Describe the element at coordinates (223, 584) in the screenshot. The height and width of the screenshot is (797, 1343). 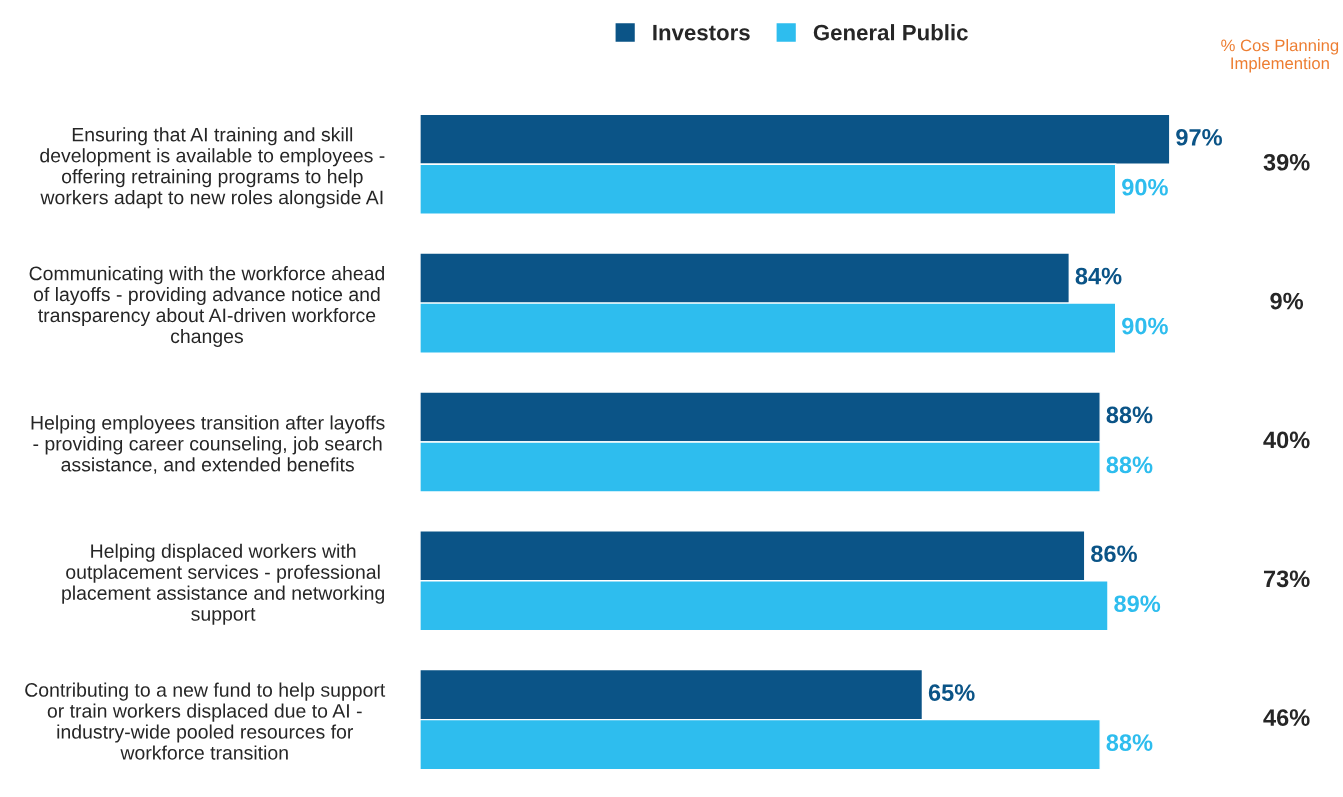
I see `y-tick-label: Helping displaced workers with outplacement services - professional placement assistance and networking support` at that location.